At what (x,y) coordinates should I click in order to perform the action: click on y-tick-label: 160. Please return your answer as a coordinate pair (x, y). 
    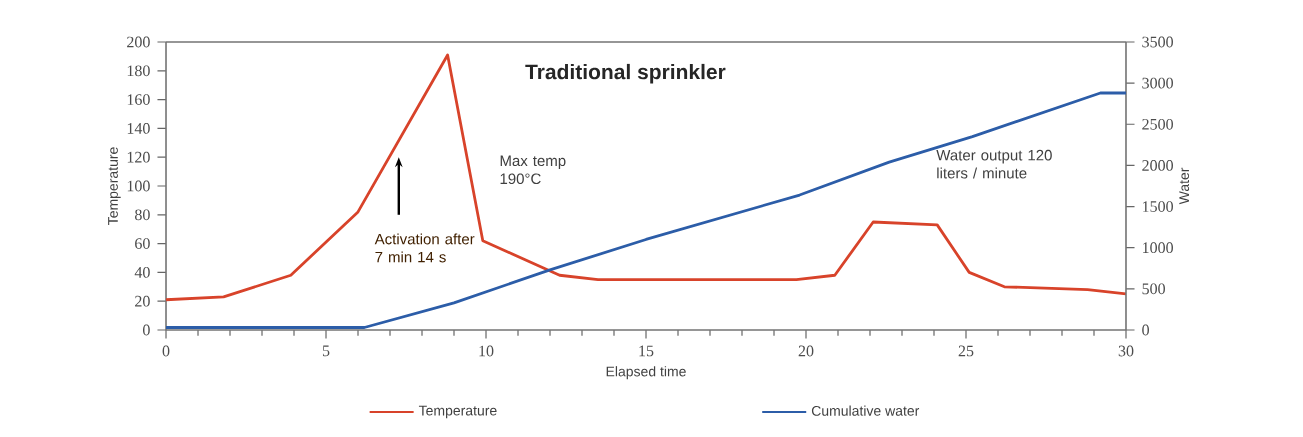
    Looking at the image, I should click on (138, 99).